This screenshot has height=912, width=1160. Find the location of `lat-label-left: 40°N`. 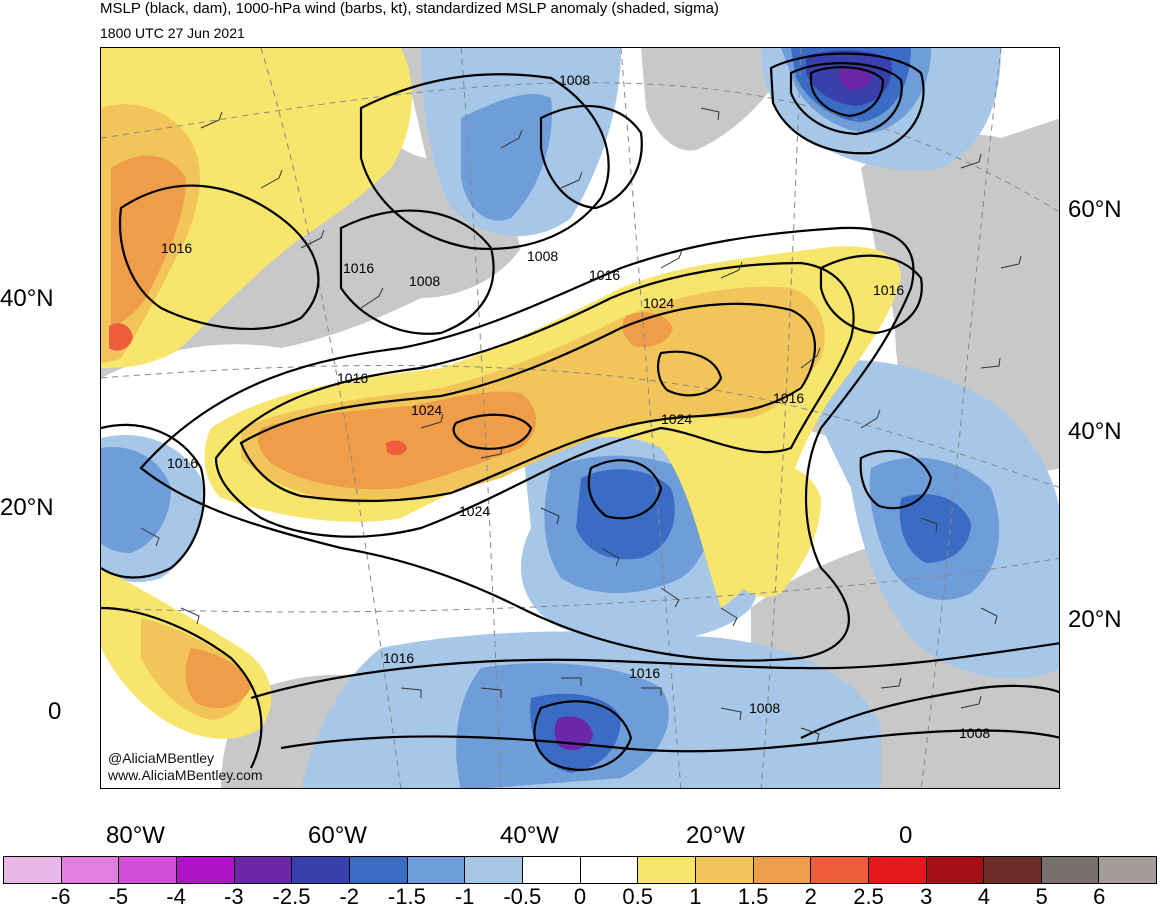

lat-label-left: 40°N is located at coordinates (27, 298).